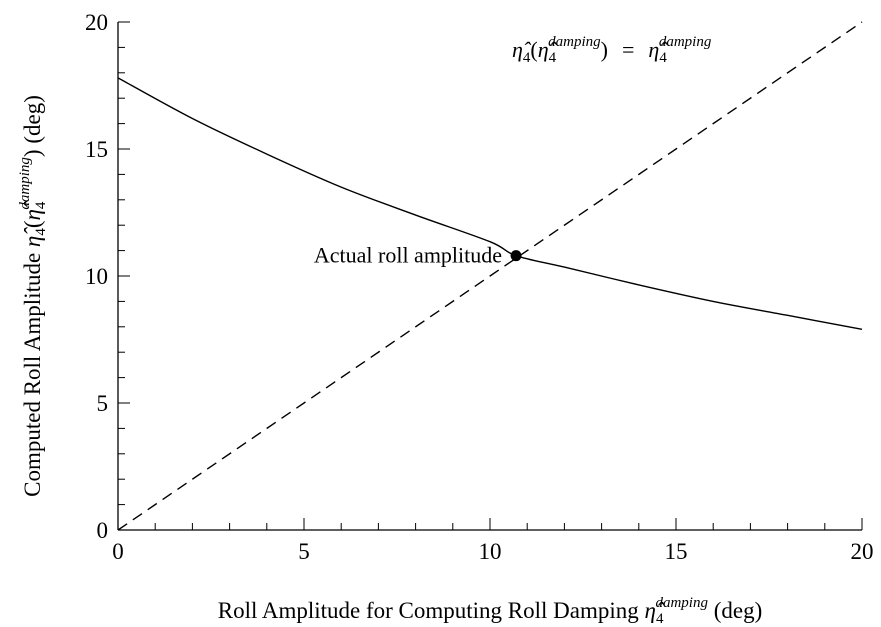 The height and width of the screenshot is (627, 881). I want to click on y-tick-label: 10, so click(96, 276).